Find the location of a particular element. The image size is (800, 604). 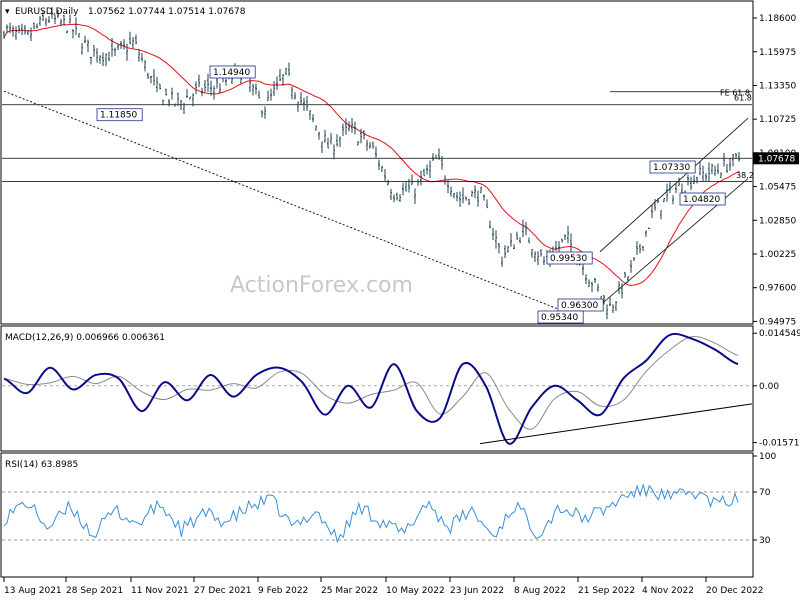

date-label: 9 Feb 2022 is located at coordinates (283, 591).